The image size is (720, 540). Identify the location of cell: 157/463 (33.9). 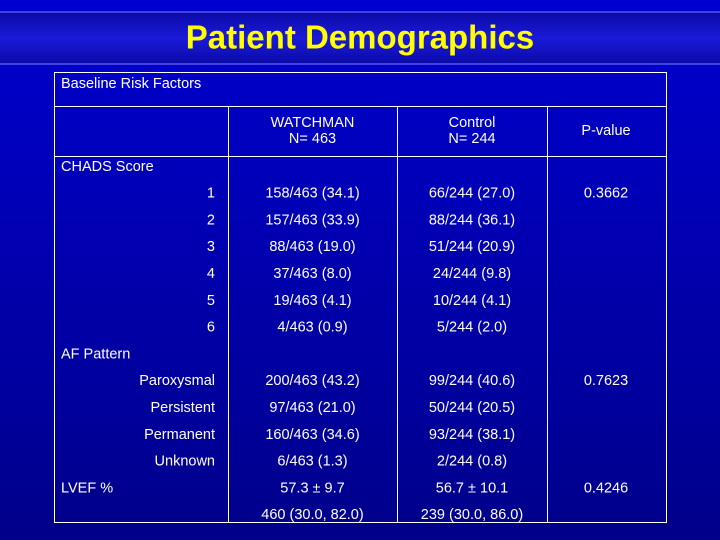
(312, 220).